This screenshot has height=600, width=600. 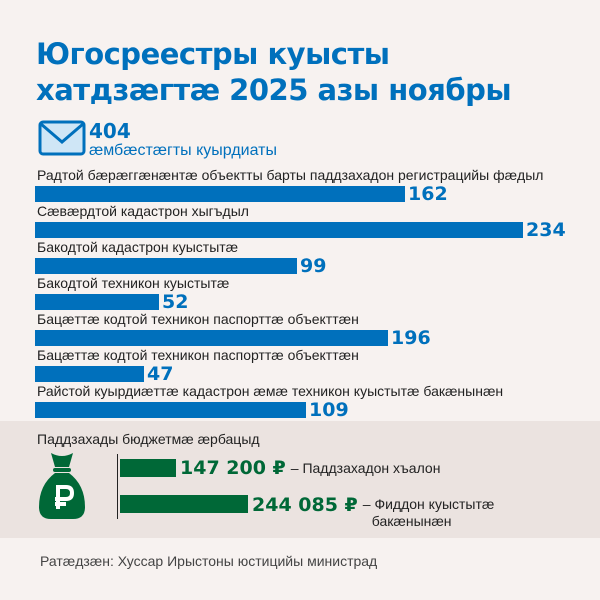 I want to click on bar-row: Бакодтой кадастрон куыстытæ 99, so click(x=315, y=258).